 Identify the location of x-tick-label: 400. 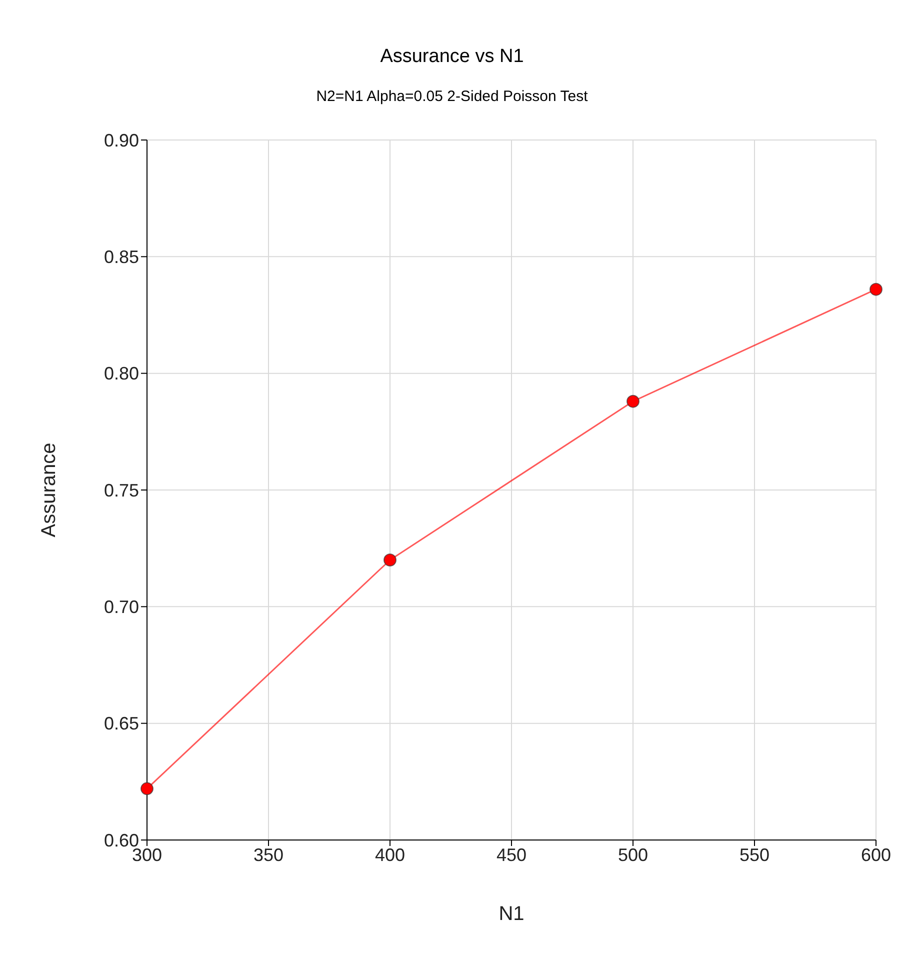
(390, 854).